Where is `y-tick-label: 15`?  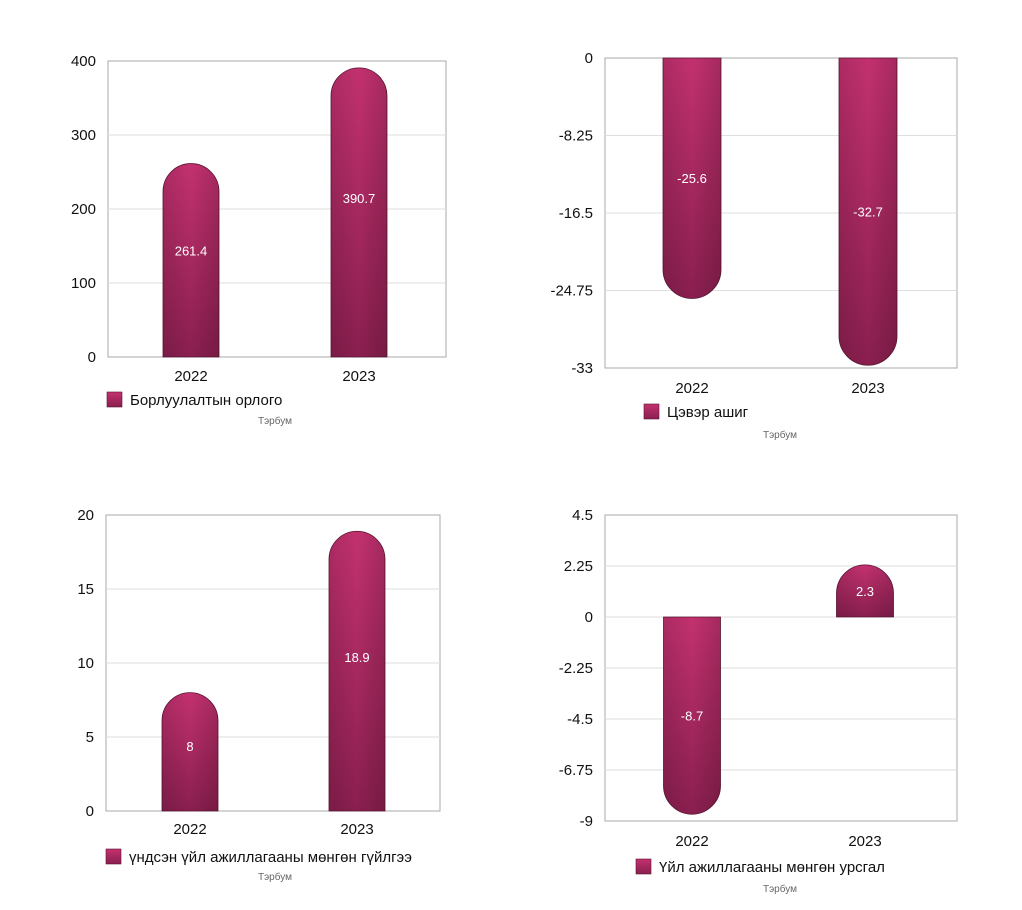 y-tick-label: 15 is located at coordinates (85, 589).